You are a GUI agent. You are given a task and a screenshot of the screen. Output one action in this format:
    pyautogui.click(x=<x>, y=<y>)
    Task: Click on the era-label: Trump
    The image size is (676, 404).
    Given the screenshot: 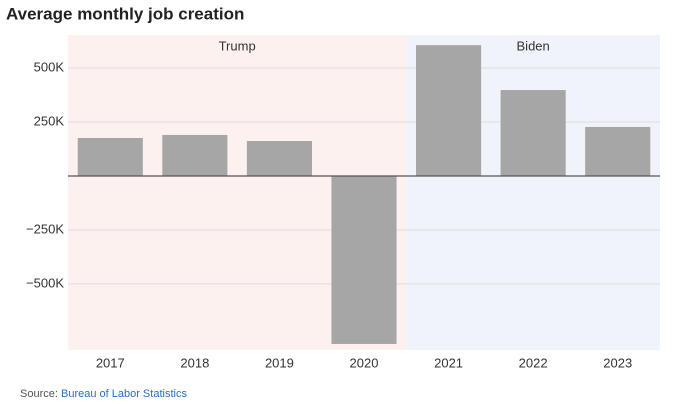 What is the action you would take?
    pyautogui.click(x=237, y=45)
    